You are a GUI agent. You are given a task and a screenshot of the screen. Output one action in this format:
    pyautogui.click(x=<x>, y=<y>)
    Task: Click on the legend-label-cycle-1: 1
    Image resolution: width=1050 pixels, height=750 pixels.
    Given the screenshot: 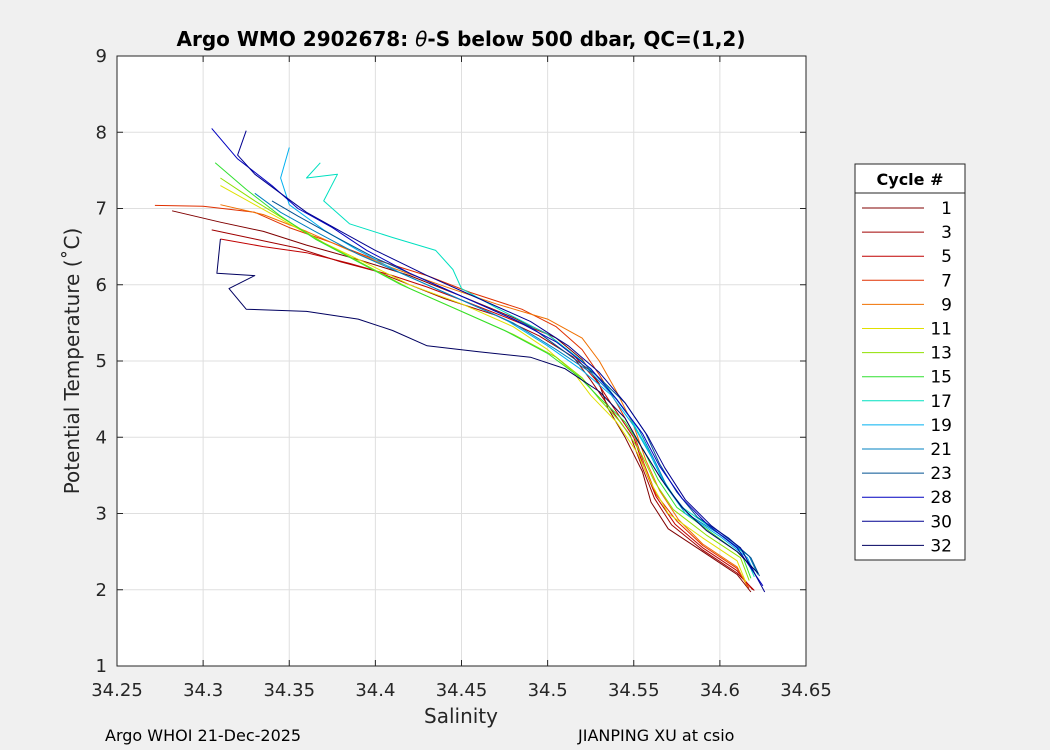 What is the action you would take?
    pyautogui.click(x=946, y=209)
    